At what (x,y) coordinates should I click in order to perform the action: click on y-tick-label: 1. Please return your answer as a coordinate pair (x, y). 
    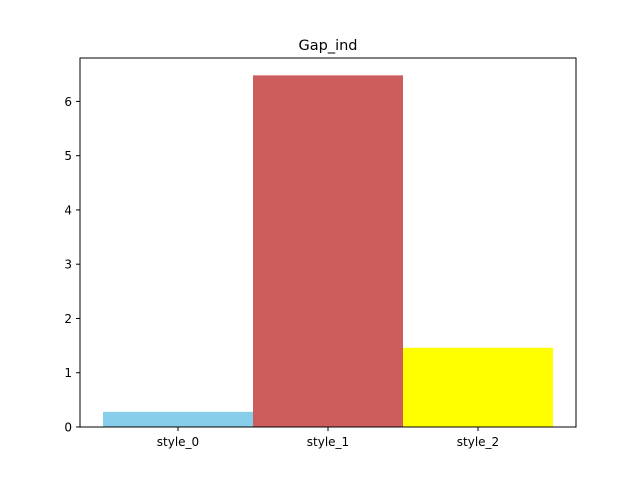
    Looking at the image, I should click on (68, 373).